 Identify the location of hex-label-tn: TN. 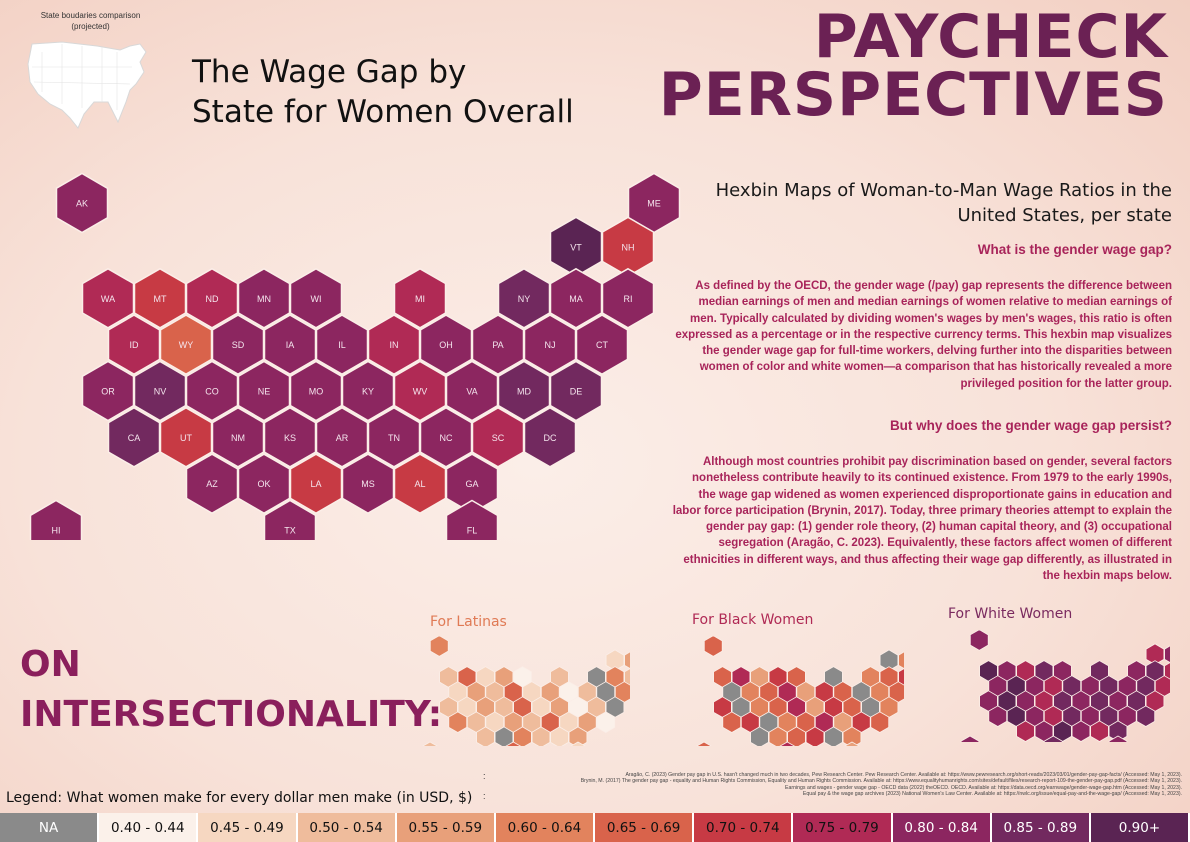
(394, 438).